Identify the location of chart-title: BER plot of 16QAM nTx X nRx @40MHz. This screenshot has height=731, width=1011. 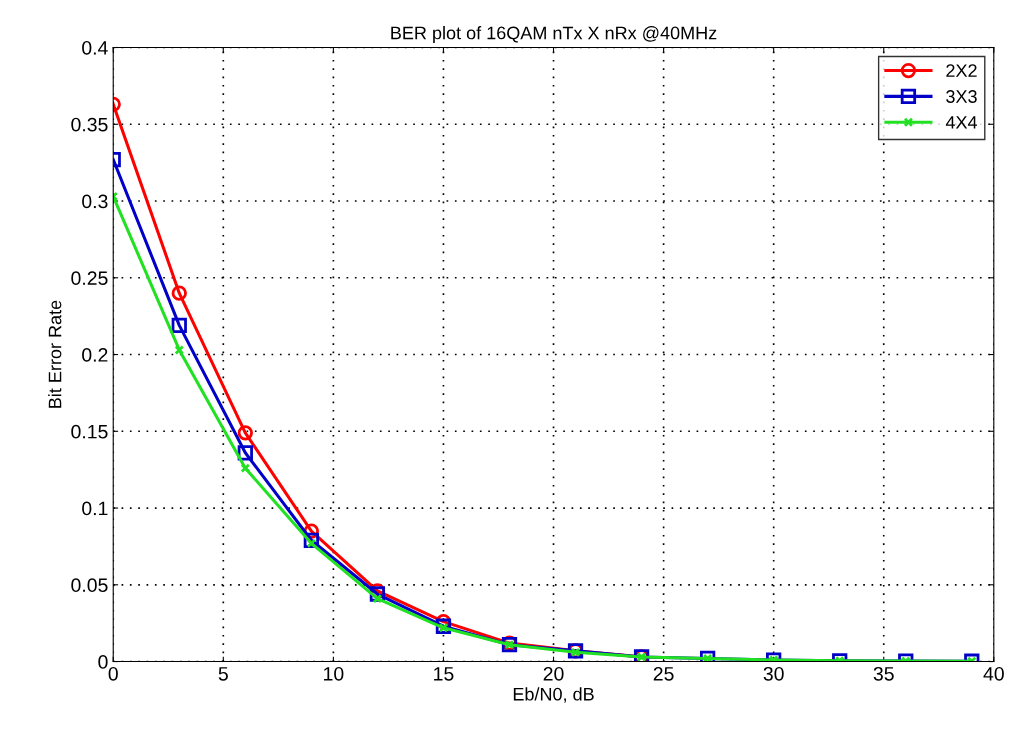
(554, 34).